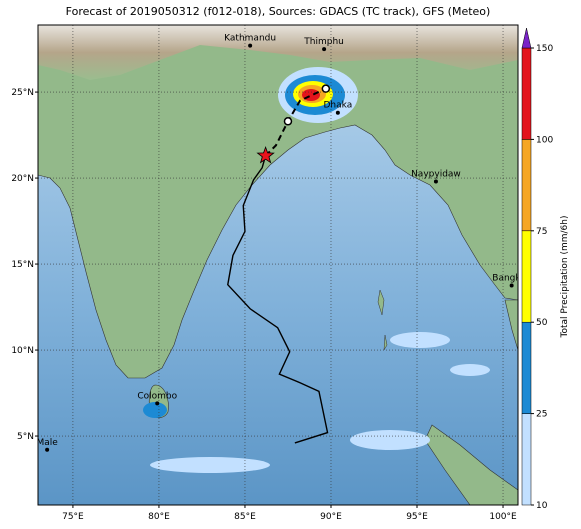 The width and height of the screenshot is (581, 529). I want to click on y-tick-label: 5°N, so click(25, 437).